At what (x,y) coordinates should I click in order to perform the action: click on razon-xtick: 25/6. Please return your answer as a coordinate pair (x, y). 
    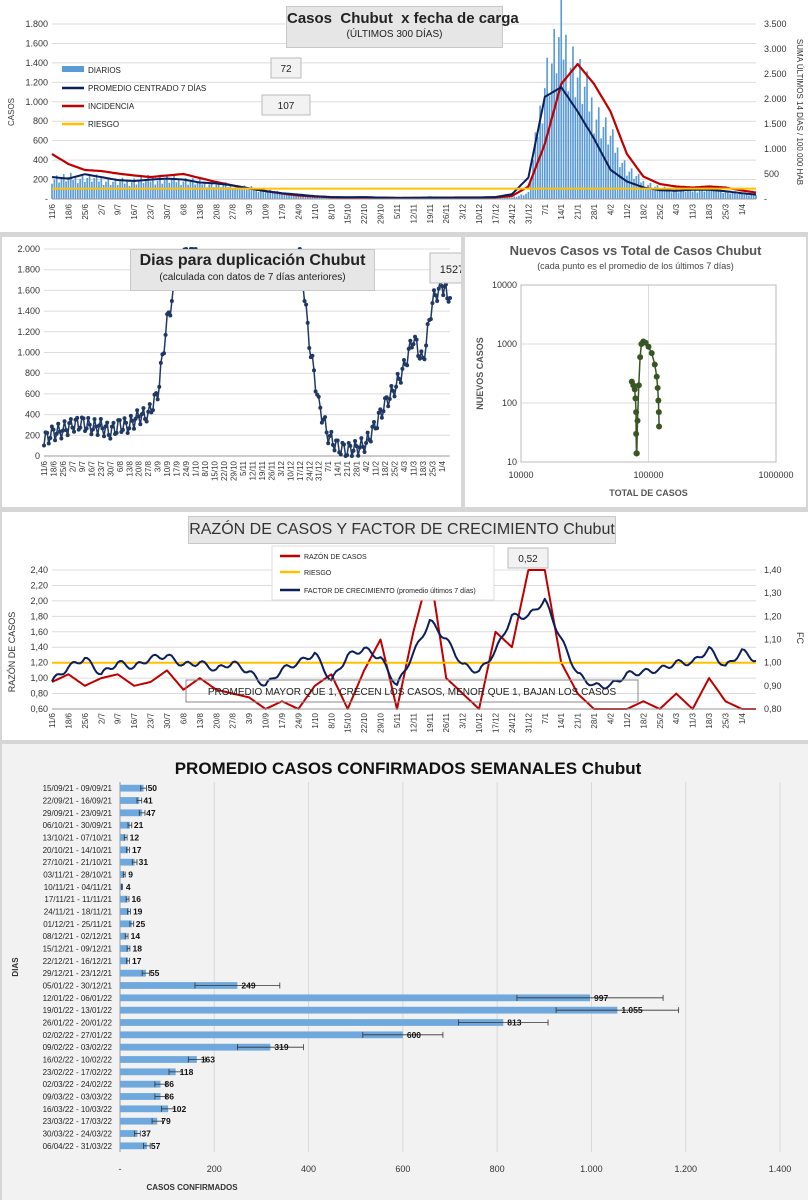
    Looking at the image, I should click on (85, 720).